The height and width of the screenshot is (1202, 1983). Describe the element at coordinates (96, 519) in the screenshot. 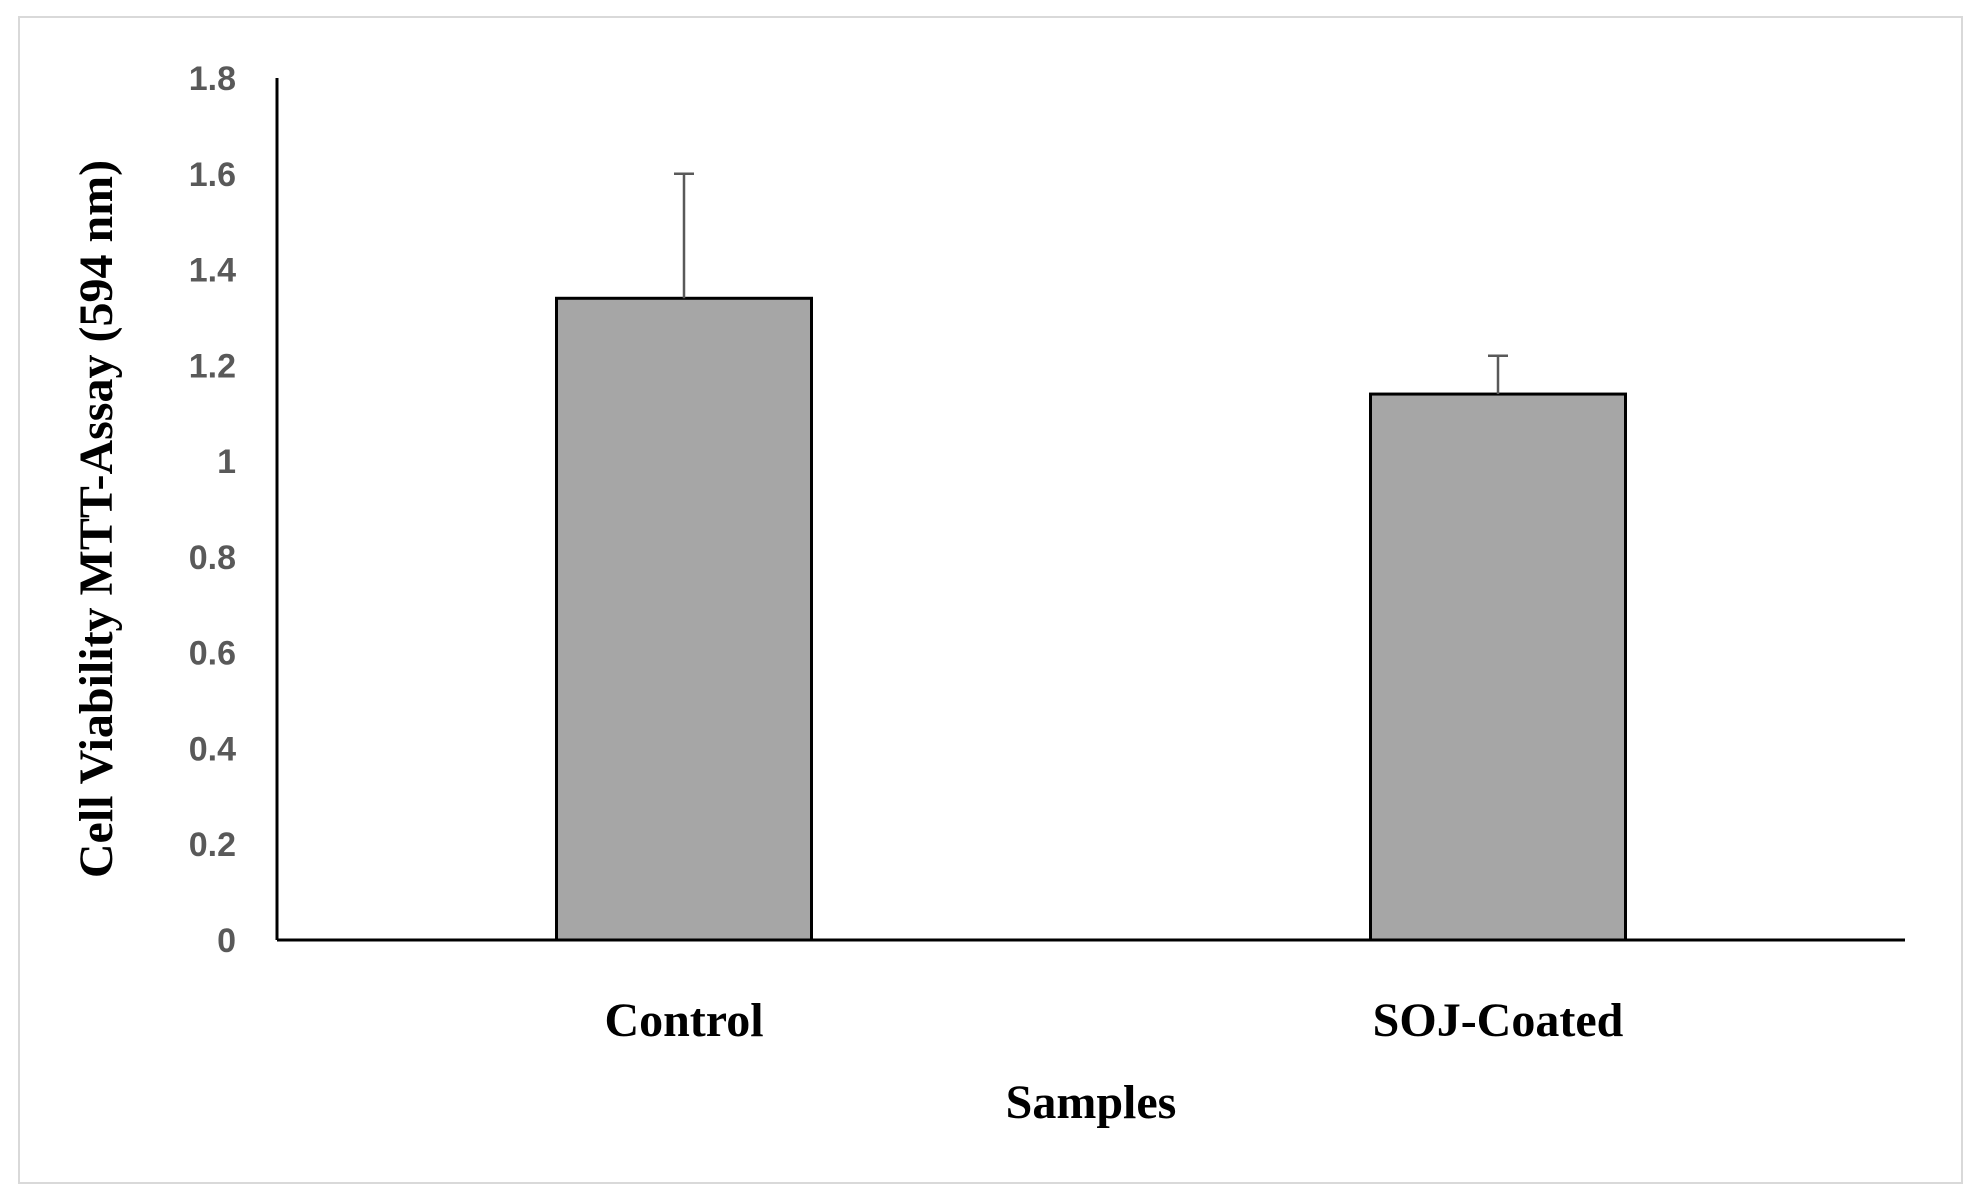

I see `y-axis-title: Cell Viability MTT-Assay (594 nm)` at that location.